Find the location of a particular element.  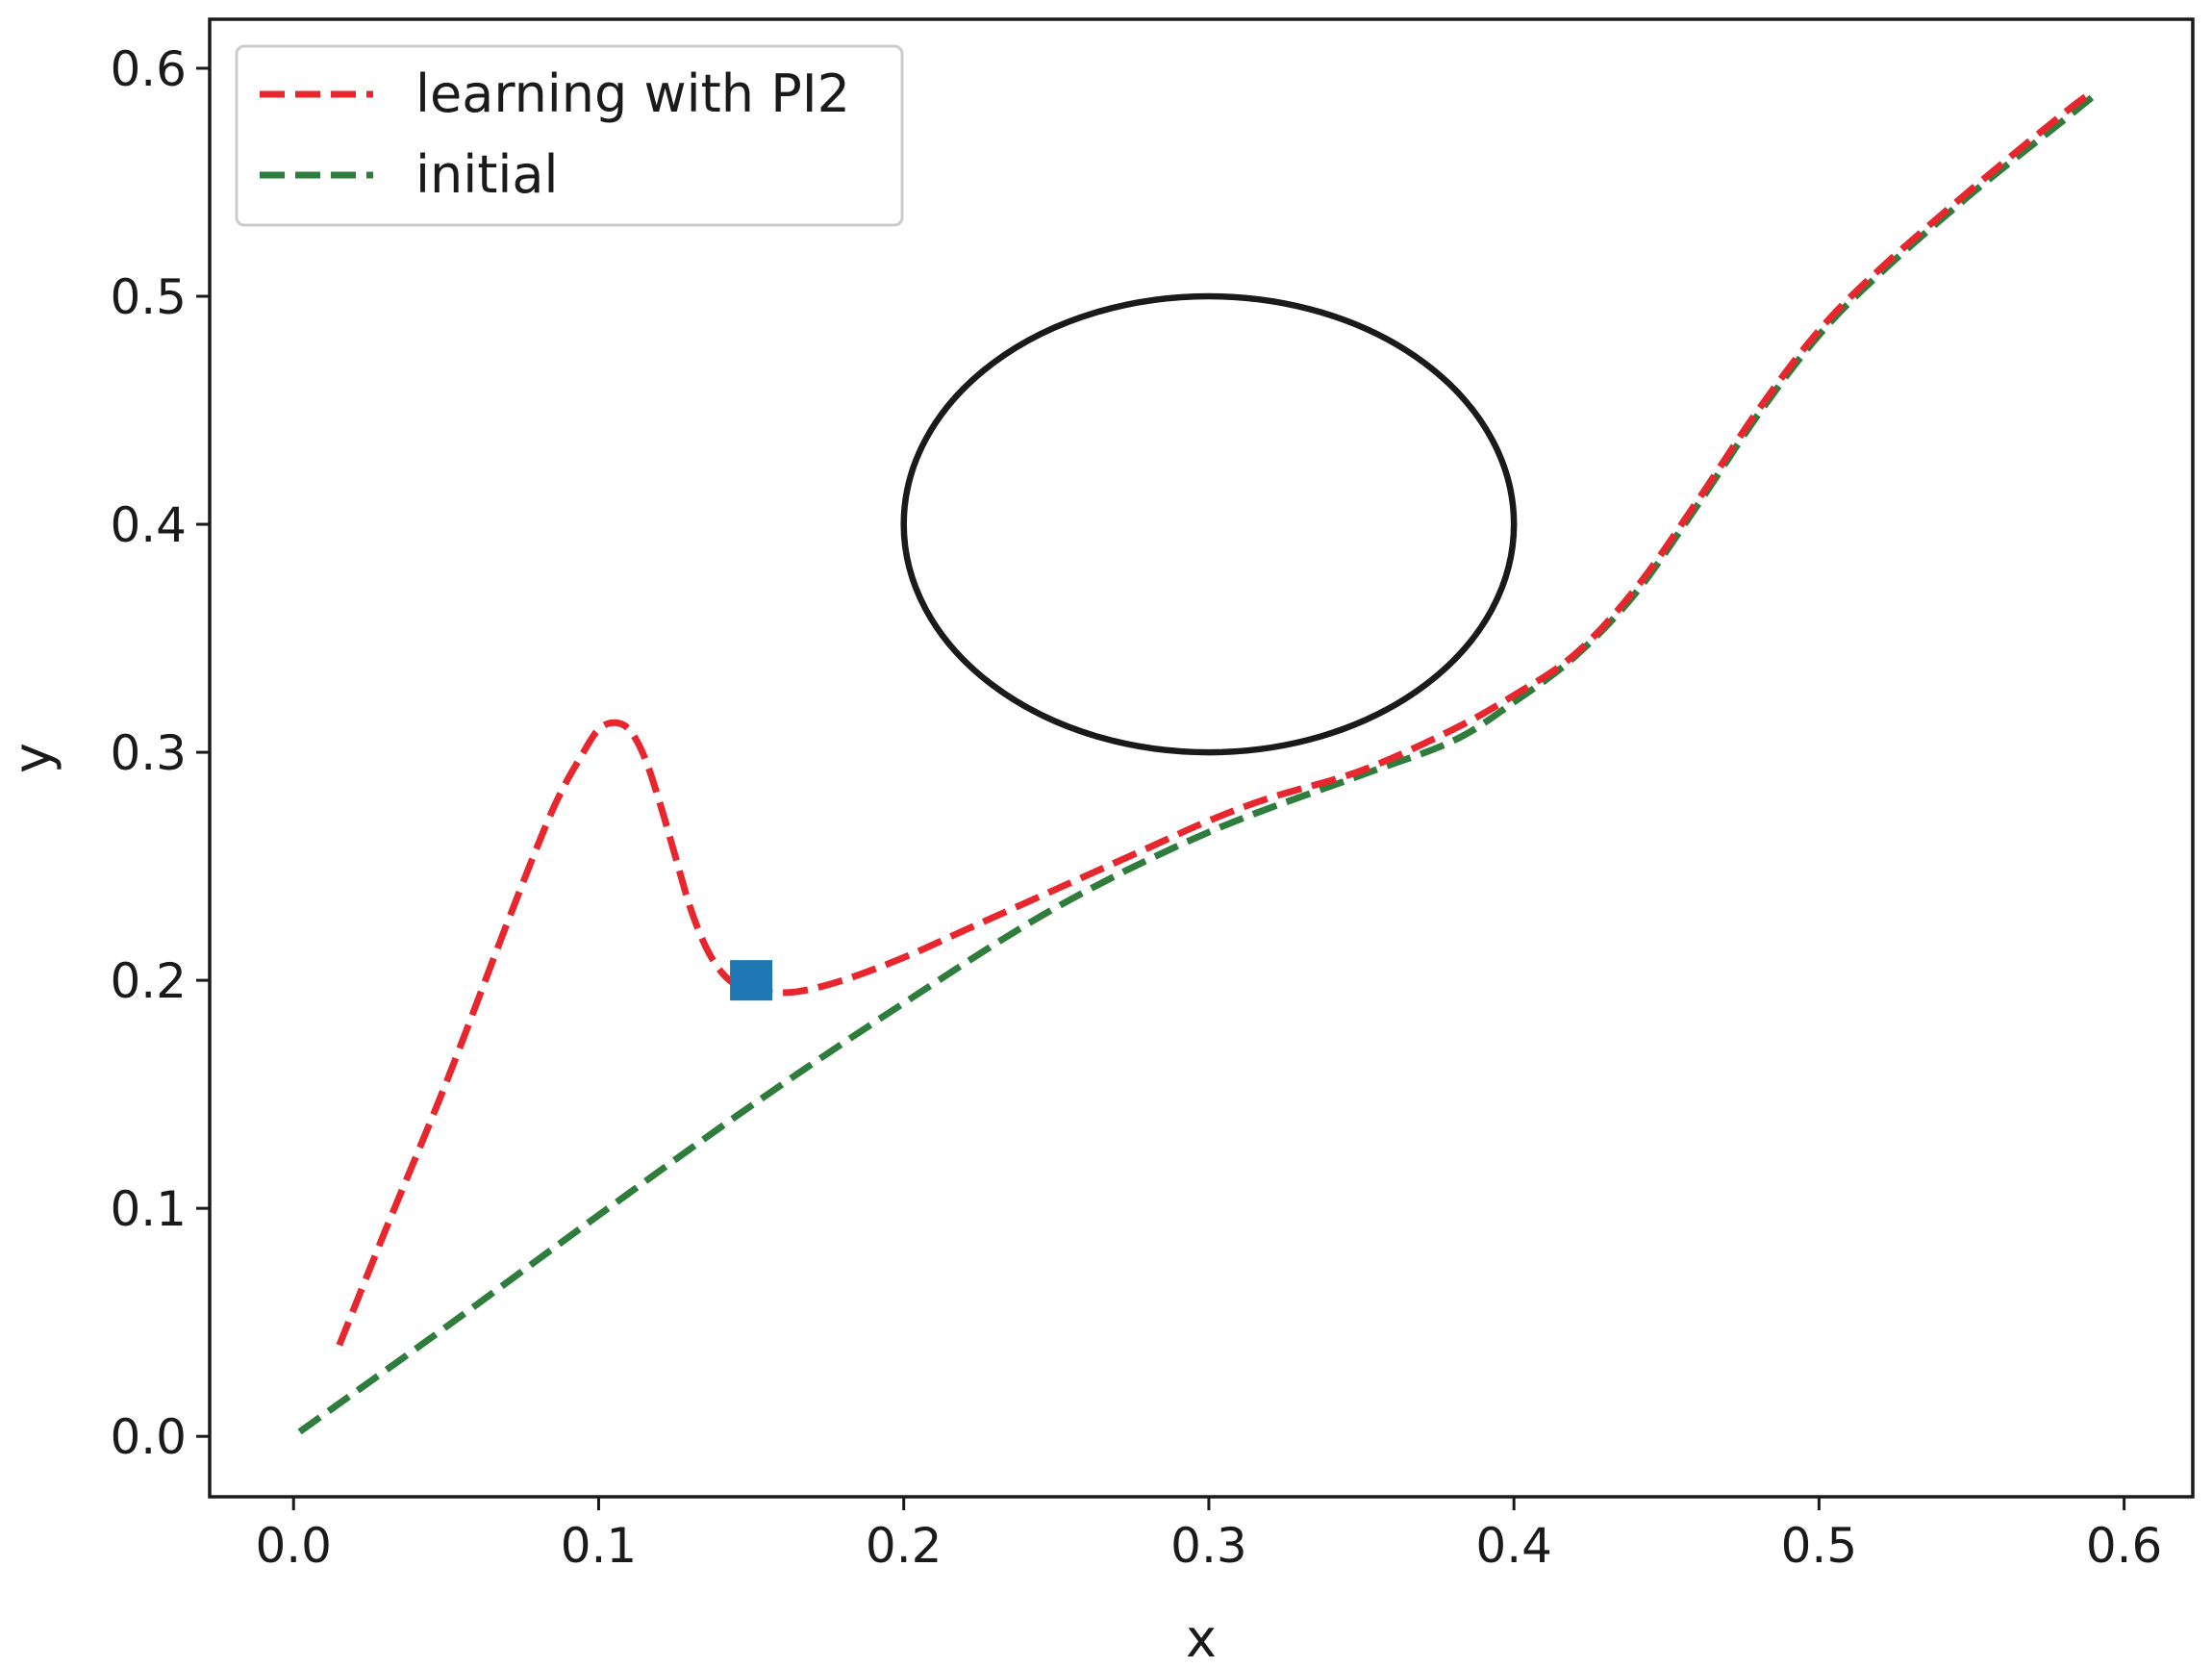

legend-label-initial: initial is located at coordinates (487, 174).